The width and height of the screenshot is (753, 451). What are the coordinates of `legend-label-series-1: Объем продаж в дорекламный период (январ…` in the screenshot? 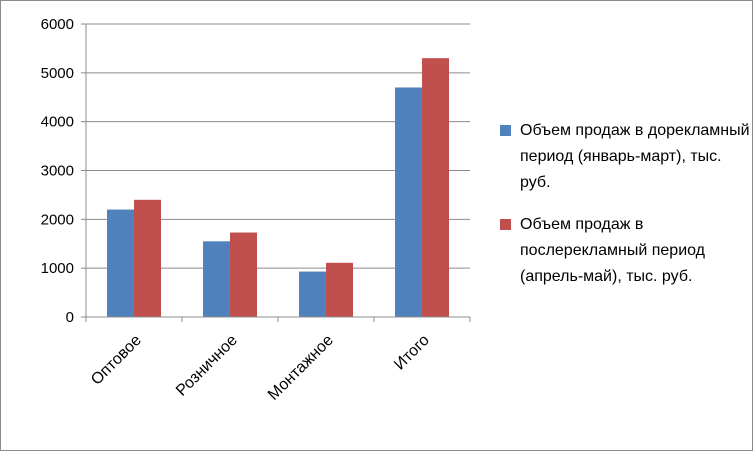 It's located at (635, 156).